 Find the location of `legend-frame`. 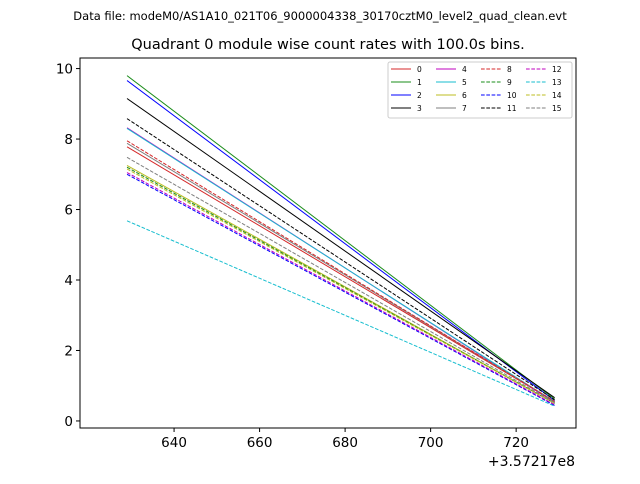

legend-frame is located at coordinates (480, 90).